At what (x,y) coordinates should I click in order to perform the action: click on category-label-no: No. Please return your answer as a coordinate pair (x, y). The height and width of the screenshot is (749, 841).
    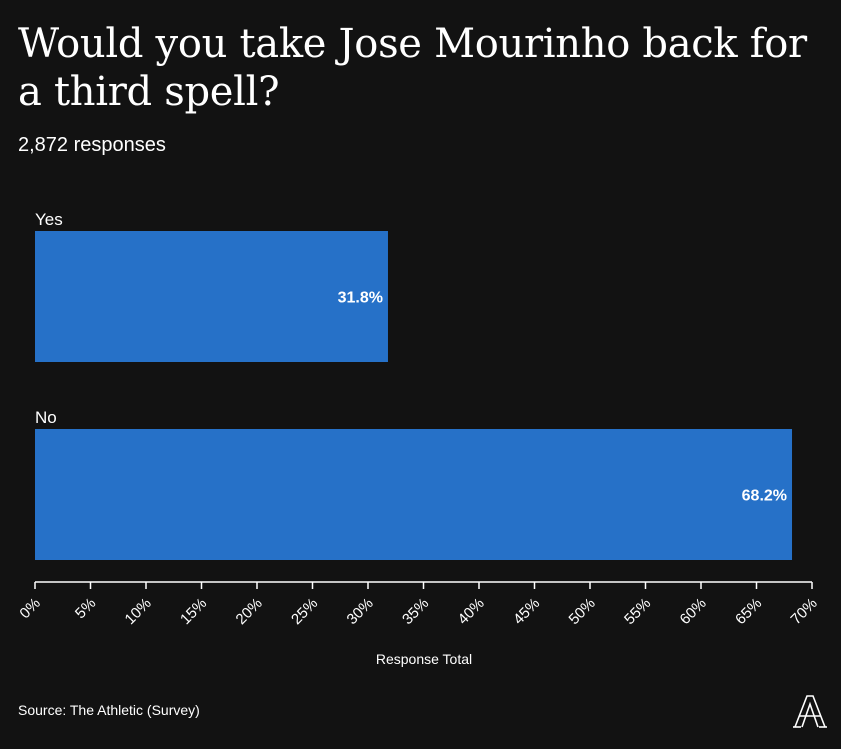
    Looking at the image, I should click on (46, 417).